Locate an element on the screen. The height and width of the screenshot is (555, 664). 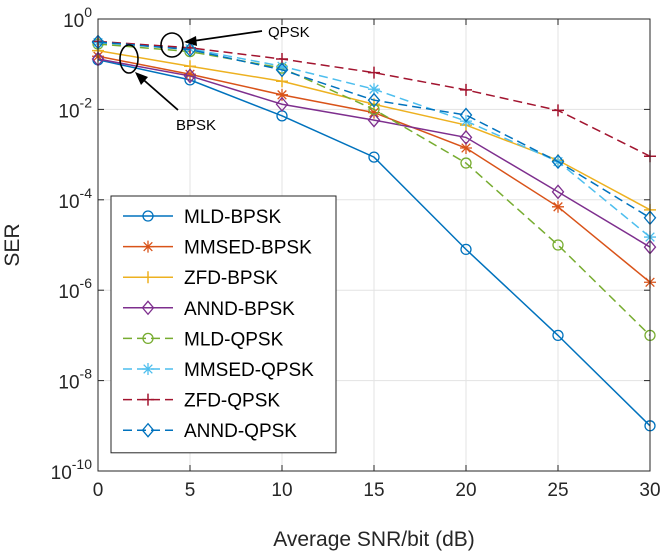
legend-item: ZFD-QPSK is located at coordinates (201, 401).